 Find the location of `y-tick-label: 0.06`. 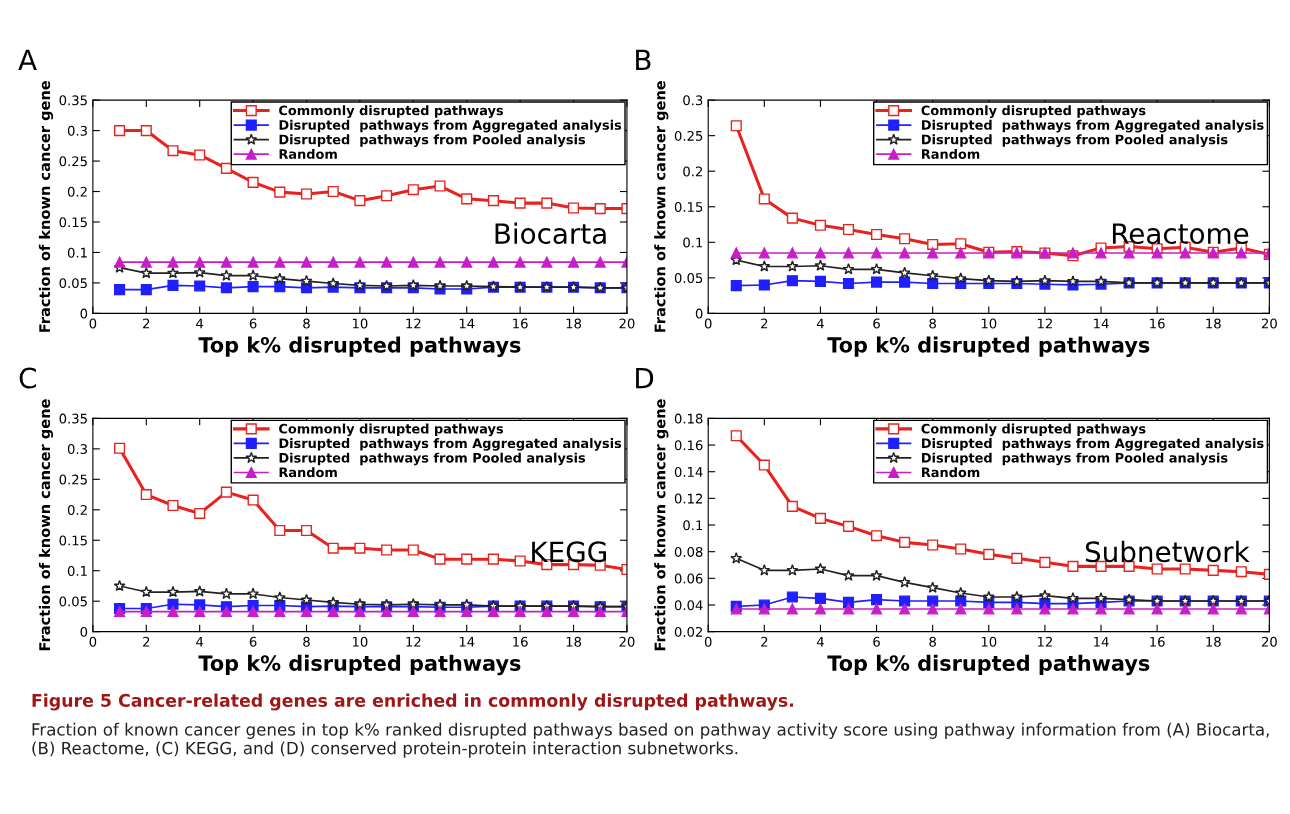

y-tick-label: 0.06 is located at coordinates (688, 578).